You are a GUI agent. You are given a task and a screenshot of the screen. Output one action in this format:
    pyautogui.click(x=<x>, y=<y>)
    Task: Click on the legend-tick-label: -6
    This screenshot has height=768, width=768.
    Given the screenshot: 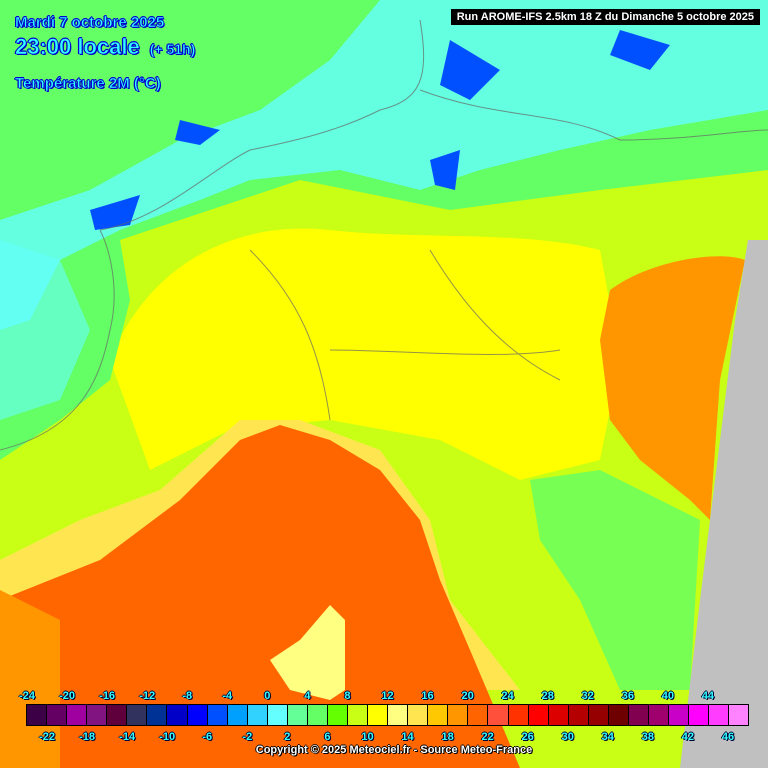 What is the action you would take?
    pyautogui.click(x=207, y=737)
    